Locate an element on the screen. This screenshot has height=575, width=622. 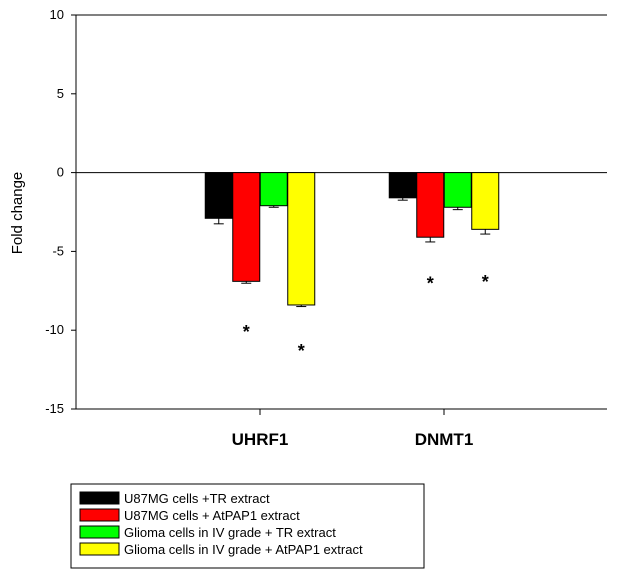
y-tick-label: -15 is located at coordinates (54, 408).